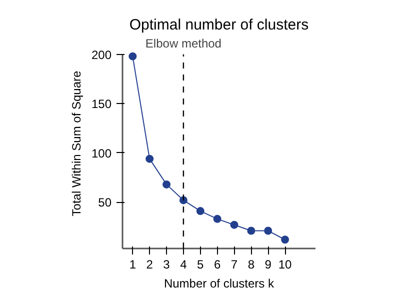 This screenshot has width=404, height=293. What do you see at coordinates (166, 265) in the screenshot?
I see `x-tick-label: 3` at bounding box center [166, 265].